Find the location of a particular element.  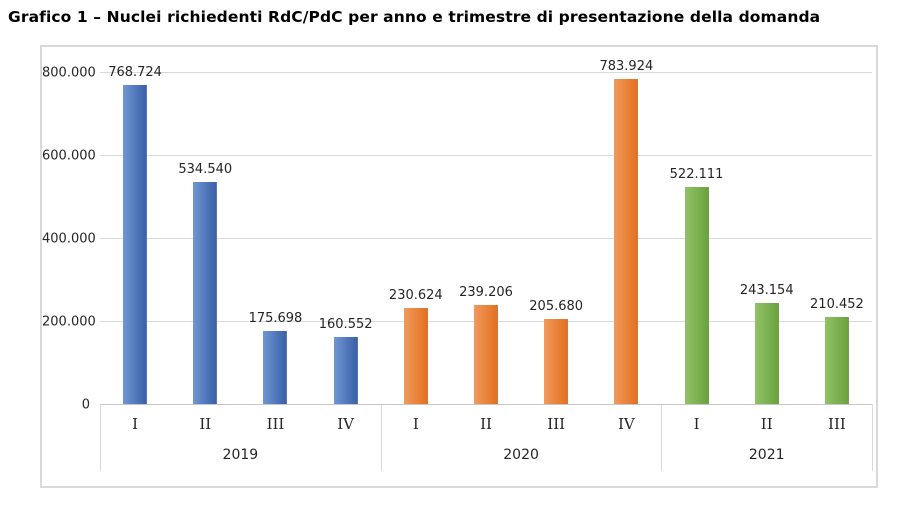

bar-value-label: 205.680 is located at coordinates (556, 306).